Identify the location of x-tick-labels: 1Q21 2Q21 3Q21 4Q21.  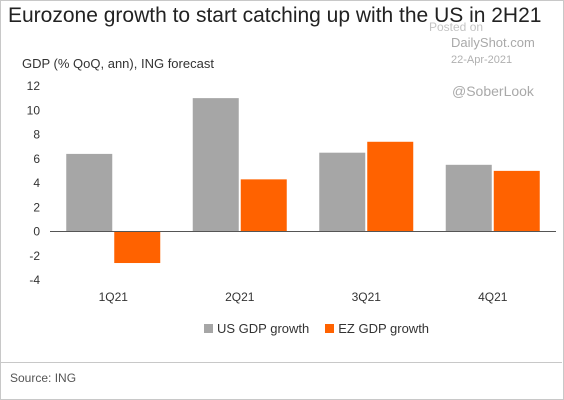
(303, 297).